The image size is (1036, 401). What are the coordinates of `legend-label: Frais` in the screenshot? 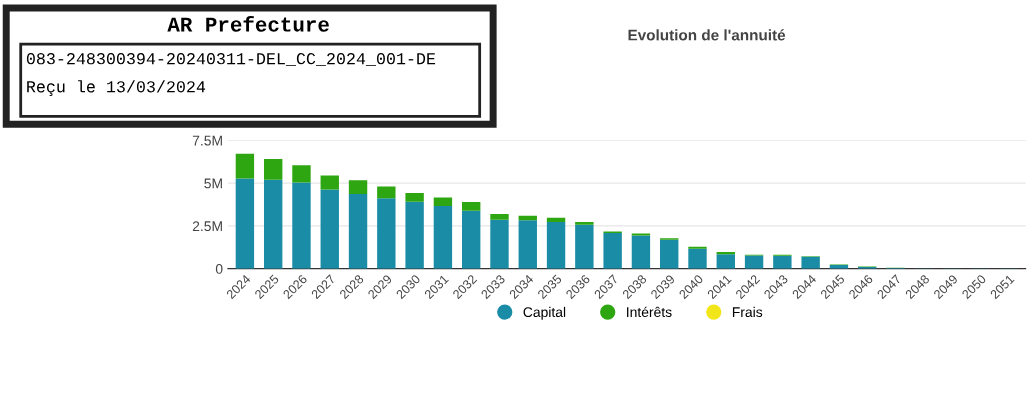 It's located at (747, 312).